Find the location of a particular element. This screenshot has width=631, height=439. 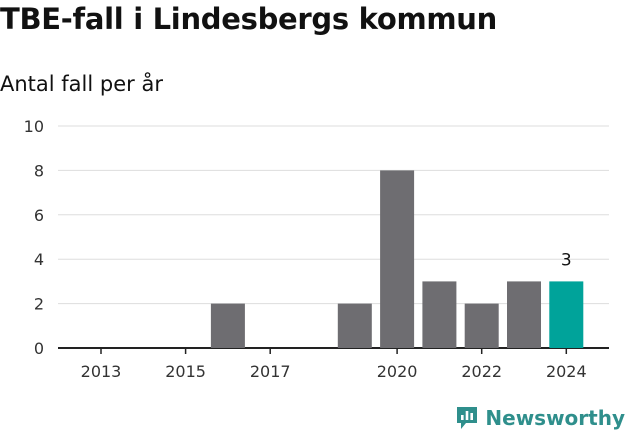

bar-2022 is located at coordinates (481, 325).